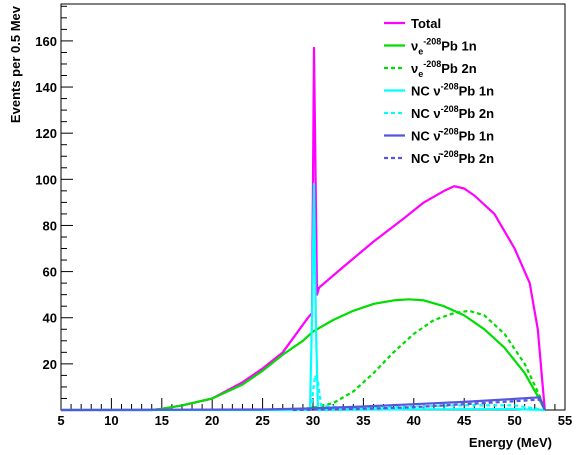  Describe the element at coordinates (313, 420) in the screenshot. I see `x-tick-label: 30` at that location.